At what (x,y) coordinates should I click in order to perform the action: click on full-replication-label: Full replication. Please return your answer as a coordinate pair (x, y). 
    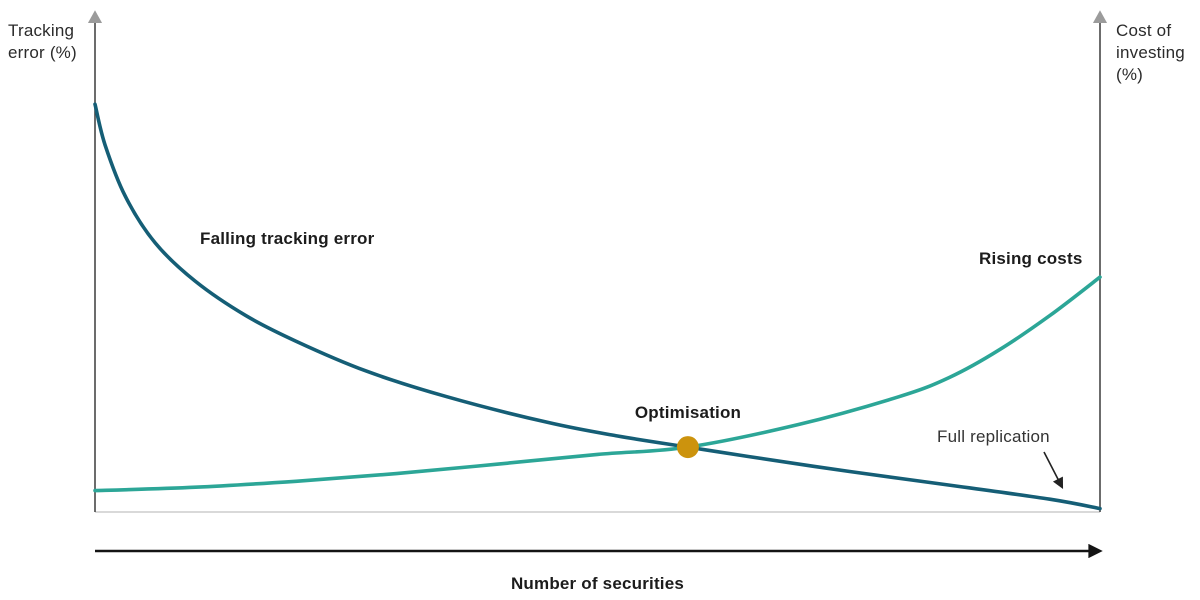
    Looking at the image, I should click on (993, 436).